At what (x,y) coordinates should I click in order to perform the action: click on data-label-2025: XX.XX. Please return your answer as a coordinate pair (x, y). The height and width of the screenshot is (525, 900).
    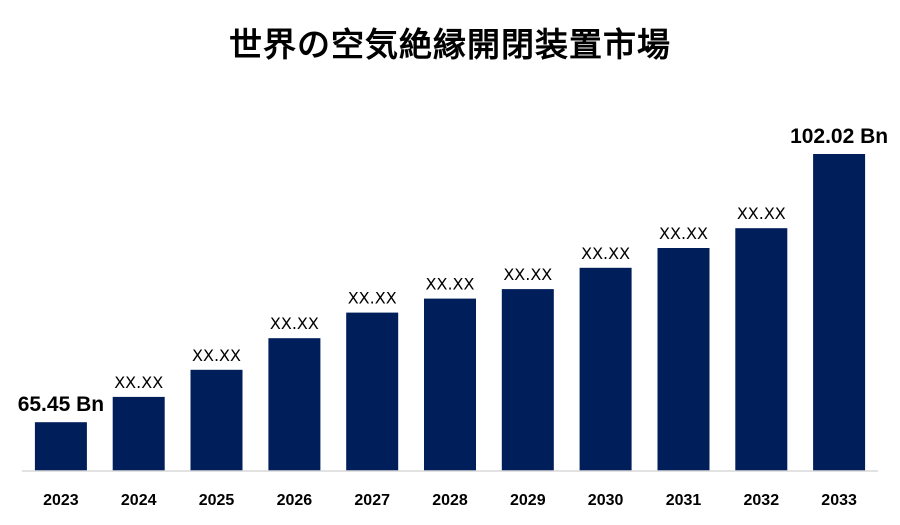
    Looking at the image, I should click on (216, 355).